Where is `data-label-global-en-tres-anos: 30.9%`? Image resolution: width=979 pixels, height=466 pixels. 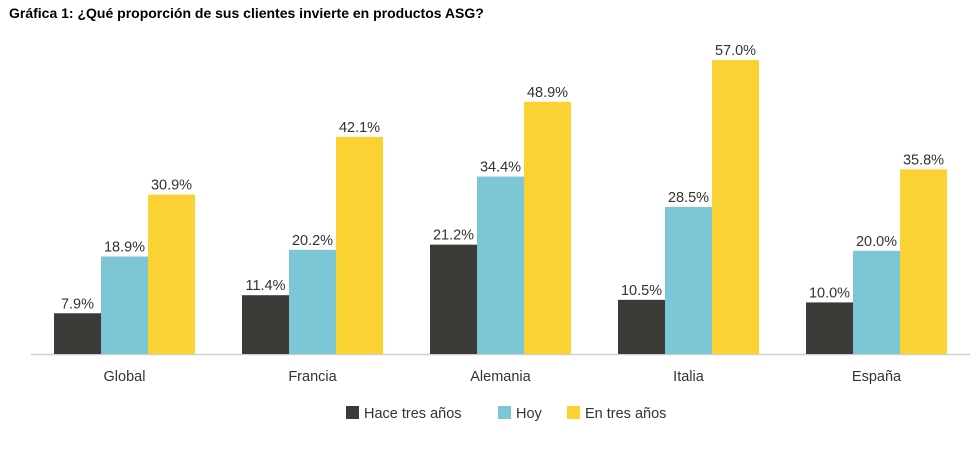
data-label-global-en-tres-anos: 30.9% is located at coordinates (171, 186).